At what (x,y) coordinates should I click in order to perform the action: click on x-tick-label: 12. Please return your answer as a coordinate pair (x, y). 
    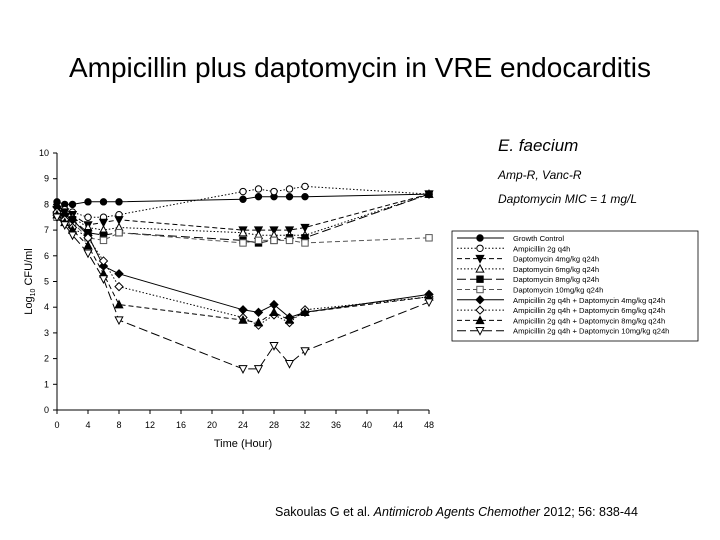
    Looking at the image, I should click on (150, 425).